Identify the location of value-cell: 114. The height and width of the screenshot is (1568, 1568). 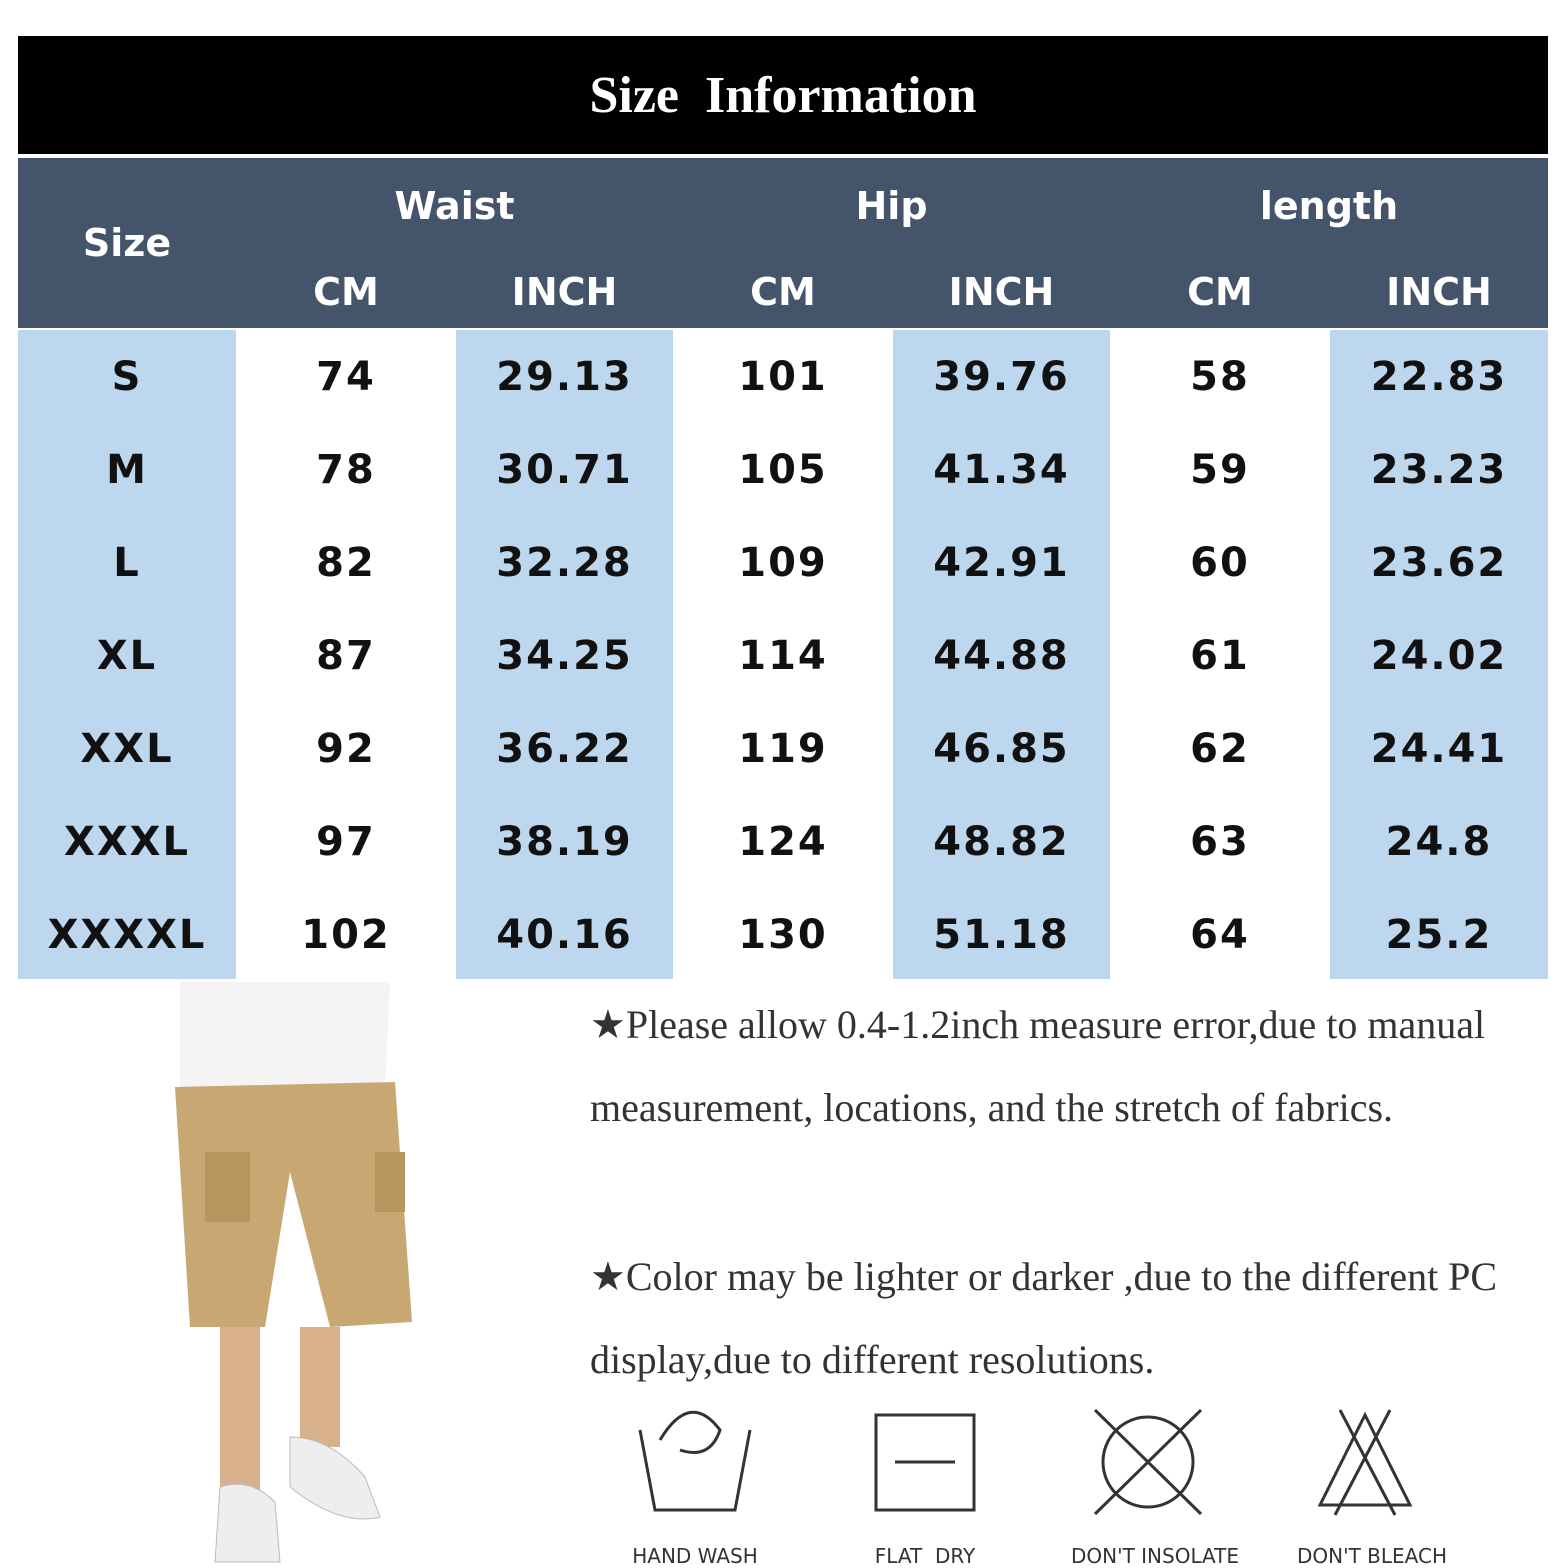
(783, 655).